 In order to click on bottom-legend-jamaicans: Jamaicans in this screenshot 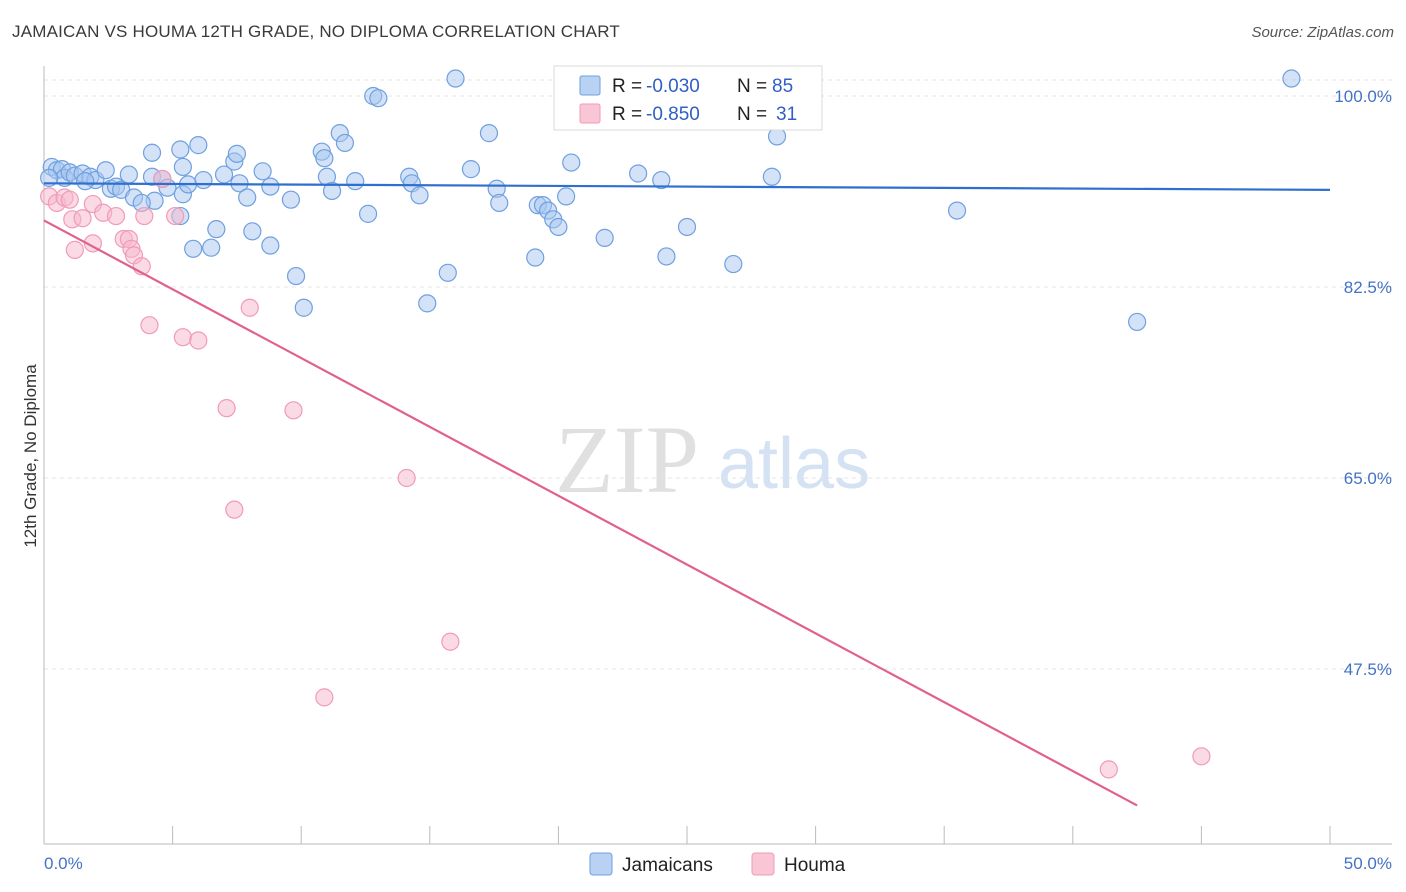, I will do `click(667, 865)`.